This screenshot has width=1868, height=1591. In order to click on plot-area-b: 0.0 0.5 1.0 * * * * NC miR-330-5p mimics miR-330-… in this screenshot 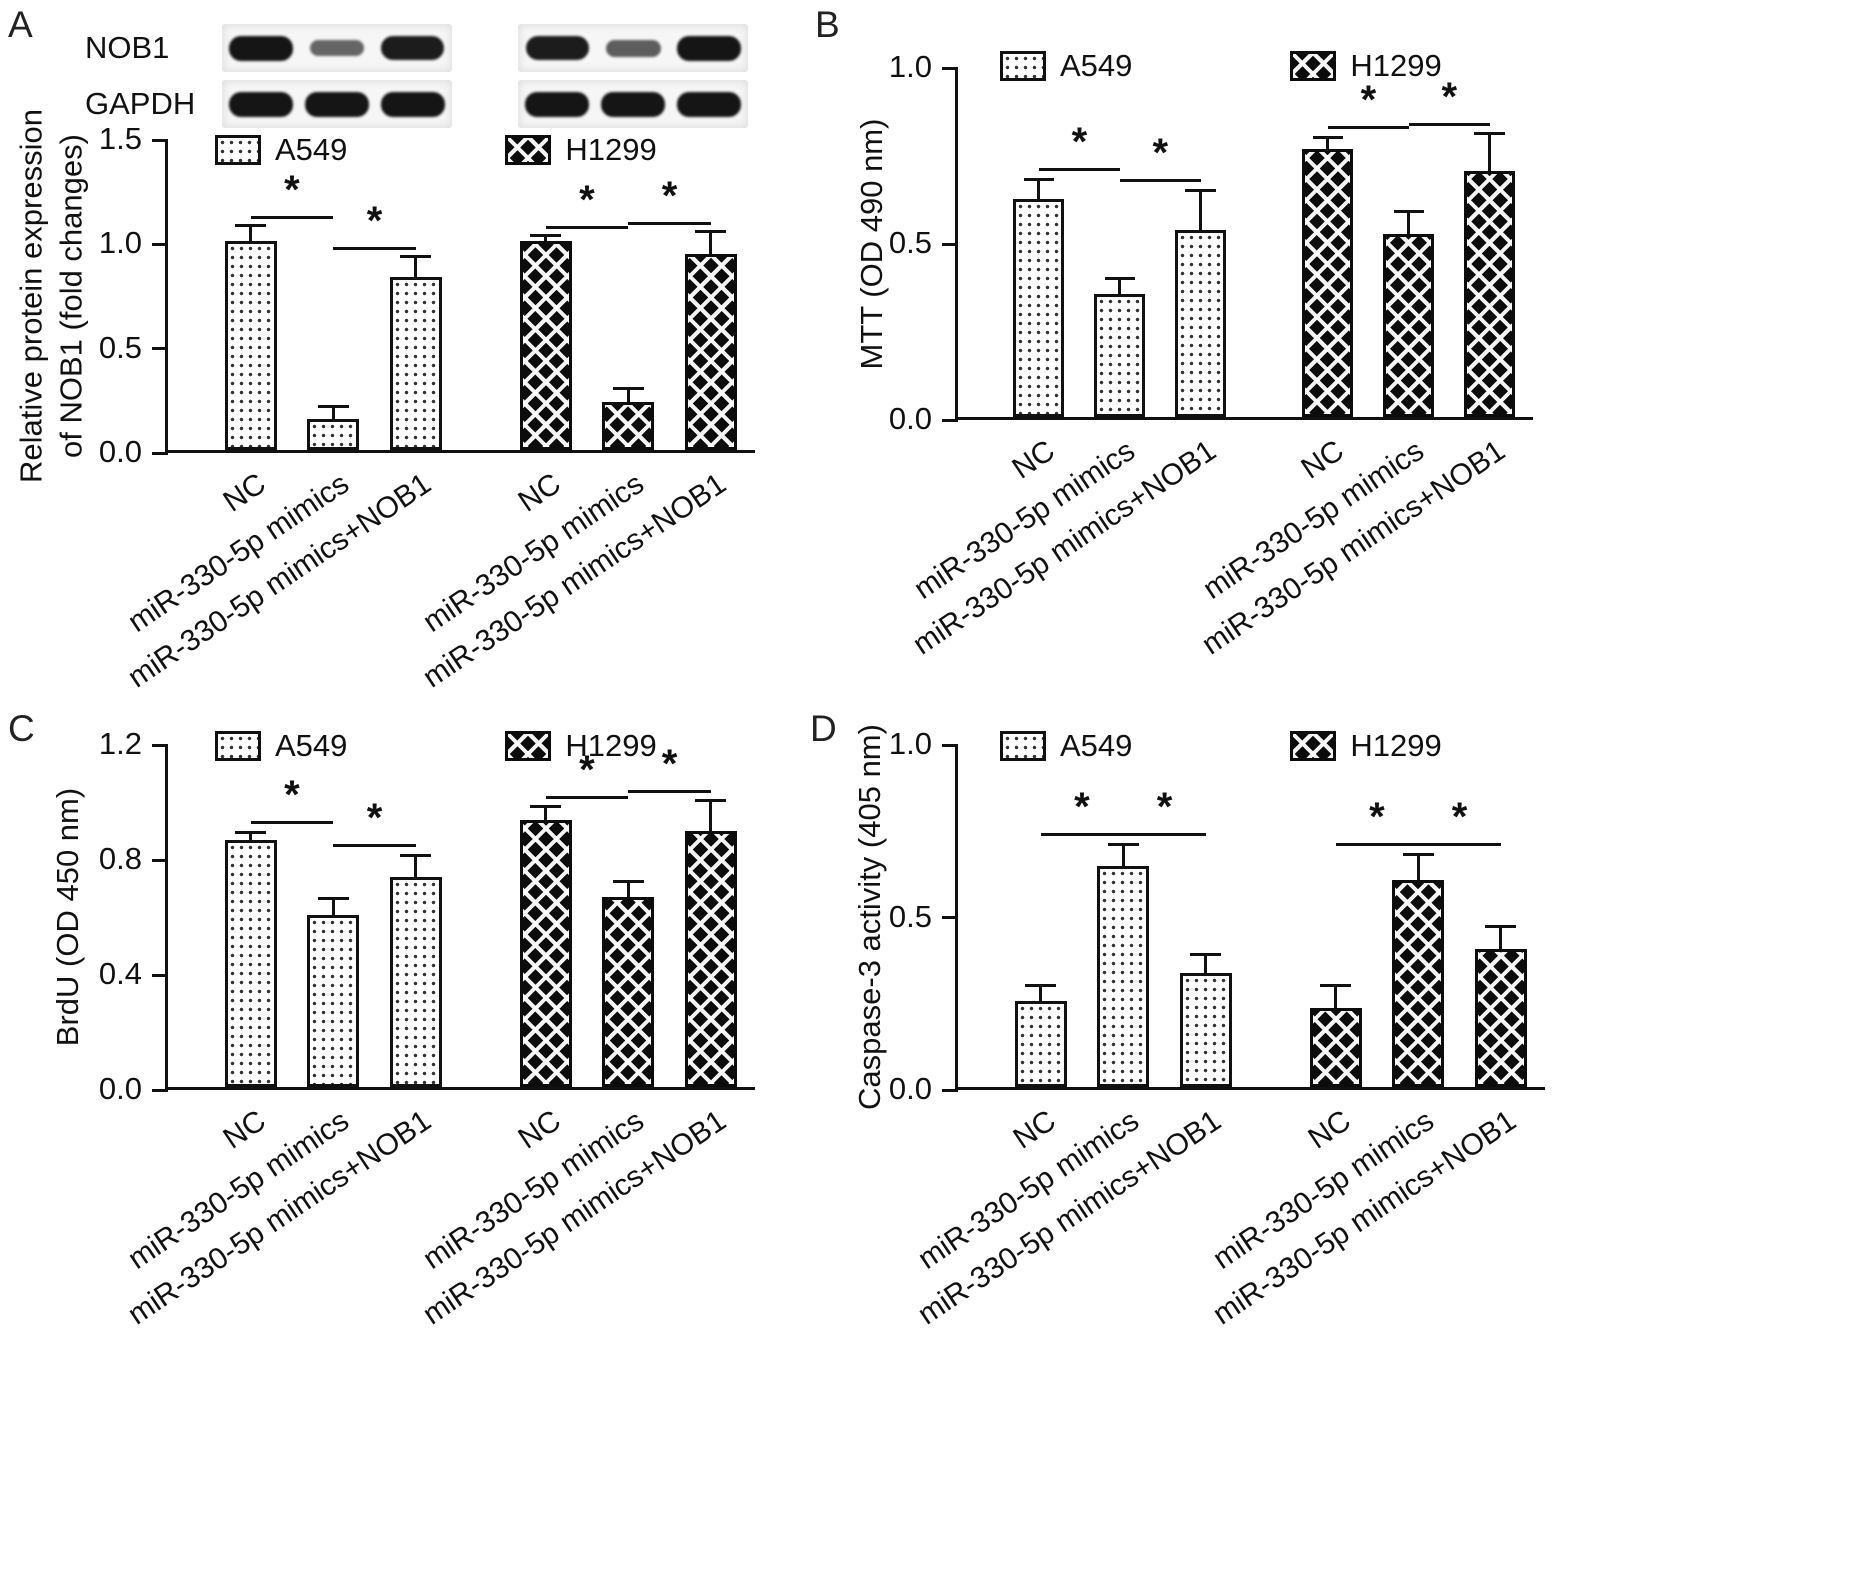, I will do `click(1211, 355)`.